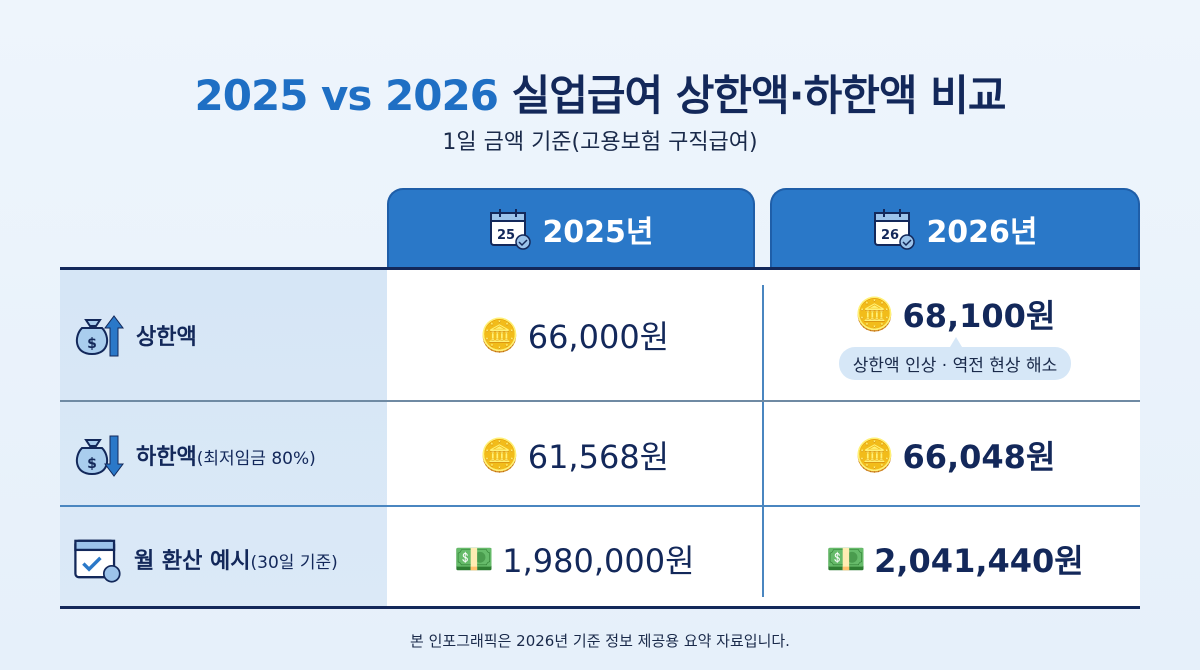 This screenshot has height=670, width=1200. Describe the element at coordinates (571, 228) in the screenshot. I see `column-header-2025: 25 2025년` at that location.